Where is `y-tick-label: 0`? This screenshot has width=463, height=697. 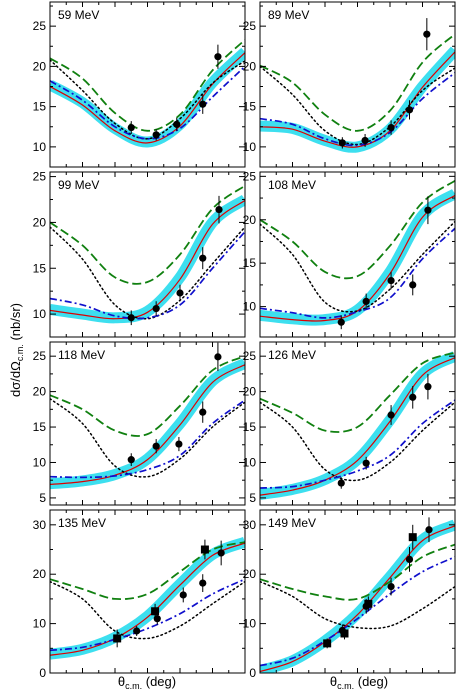 y-tick-label: 0 is located at coordinates (42, 673).